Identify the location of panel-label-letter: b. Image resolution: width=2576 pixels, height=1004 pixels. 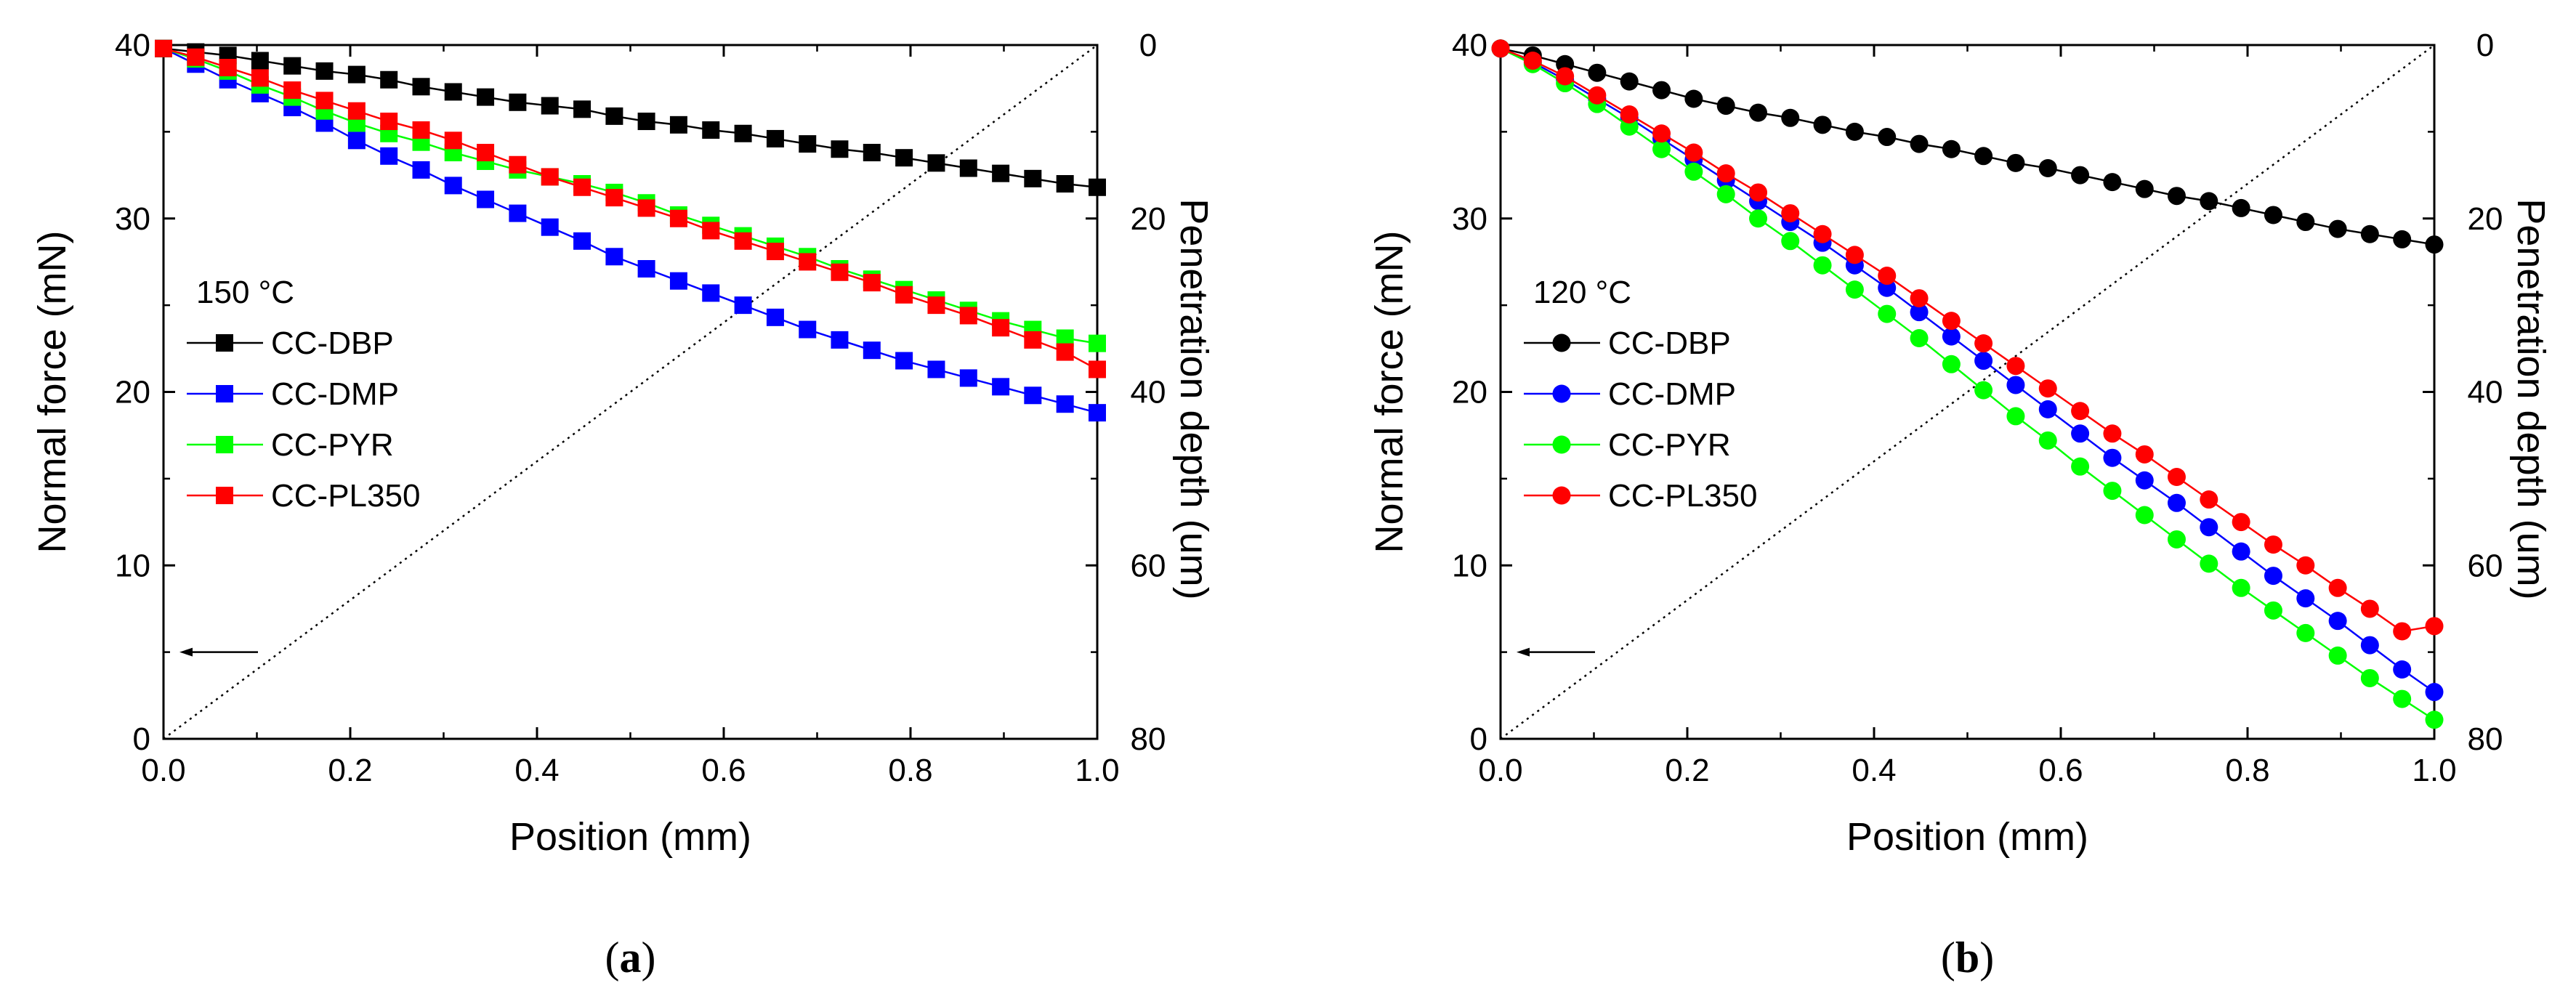
(1967, 957).